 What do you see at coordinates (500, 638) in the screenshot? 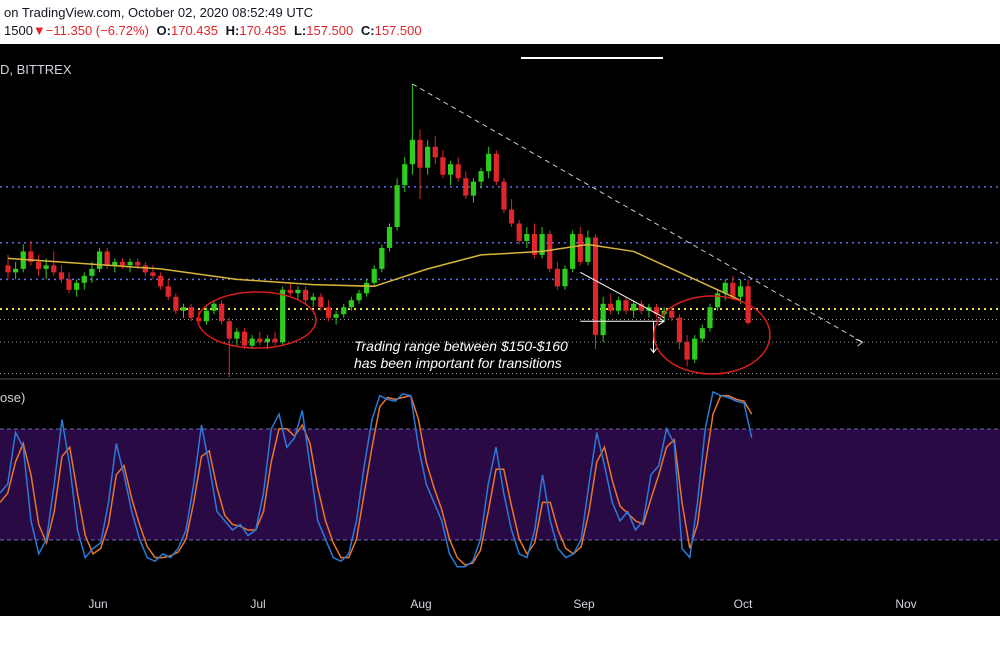
I see `footer-bar` at bounding box center [500, 638].